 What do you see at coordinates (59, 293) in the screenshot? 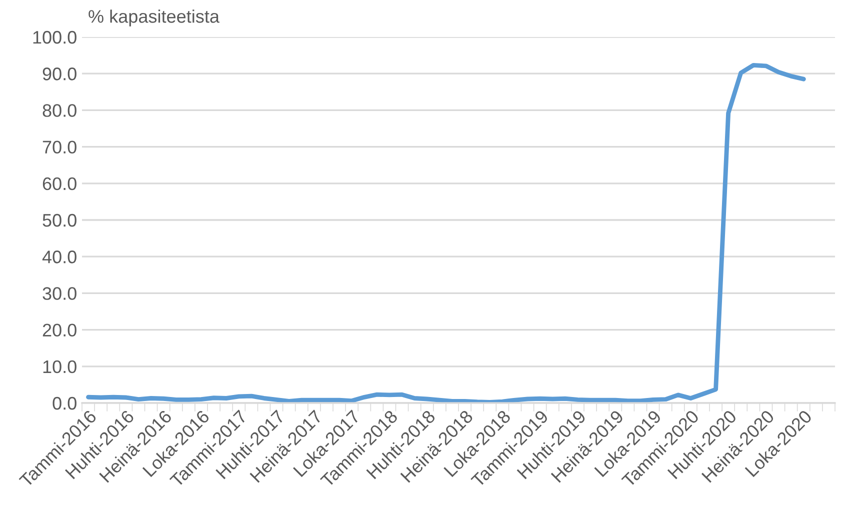
I see `y-tick-label: 30.0` at bounding box center [59, 293].